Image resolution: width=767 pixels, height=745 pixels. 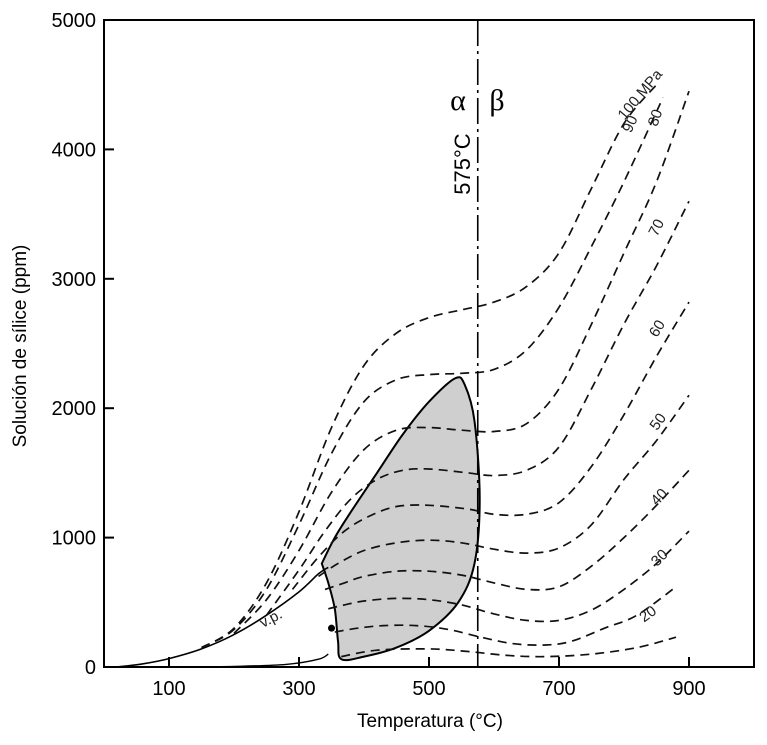 I want to click on vapor-pressure-label: v.p., so click(x=271, y=619).